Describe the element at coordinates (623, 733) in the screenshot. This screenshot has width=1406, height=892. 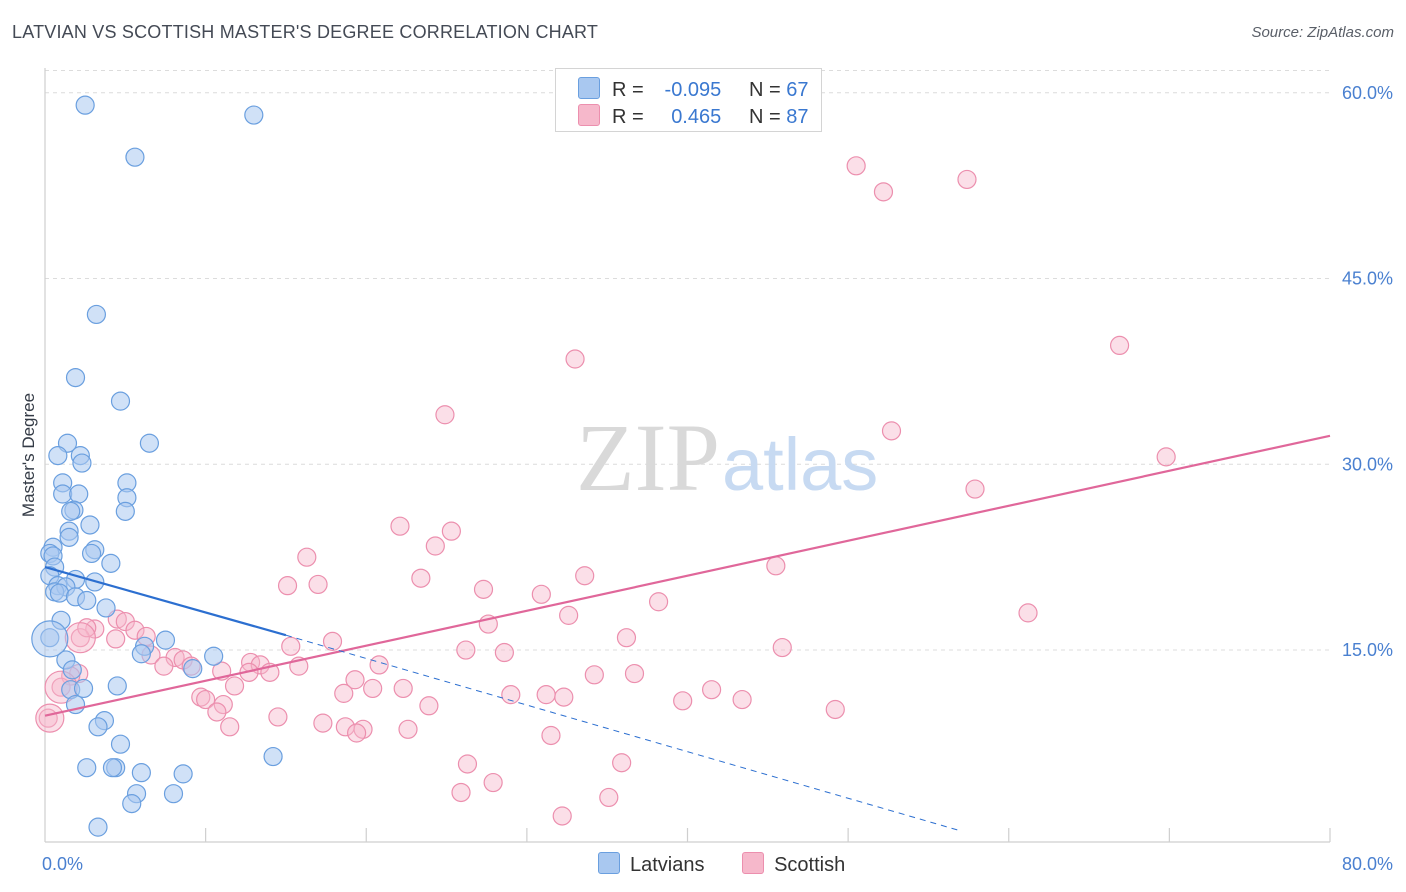
I see `latvian-trend-extension` at that location.